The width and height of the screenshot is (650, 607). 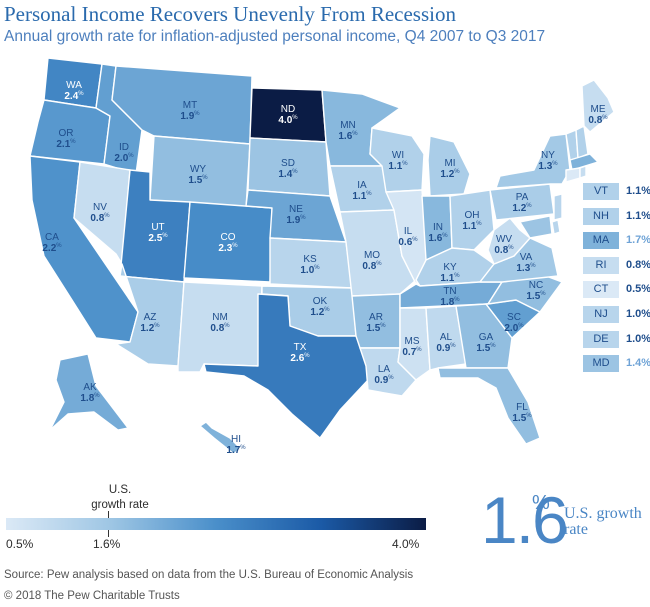 What do you see at coordinates (536, 285) in the screenshot?
I see `state-abbr: NC` at bounding box center [536, 285].